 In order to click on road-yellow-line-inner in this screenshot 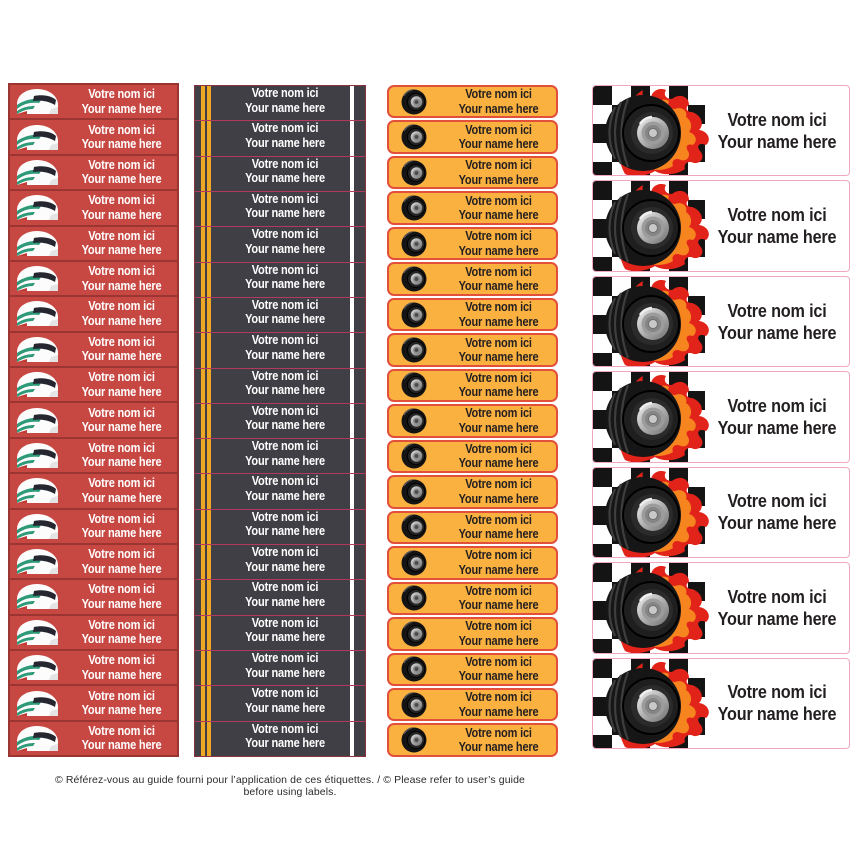, I will do `click(209, 421)`.